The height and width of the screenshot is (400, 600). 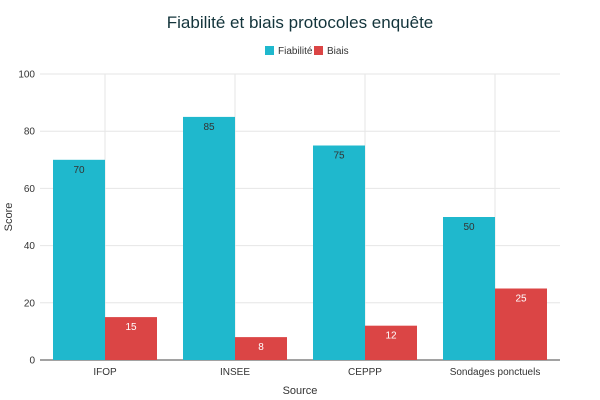 I want to click on x-tick-label: INSEE, so click(x=235, y=372).